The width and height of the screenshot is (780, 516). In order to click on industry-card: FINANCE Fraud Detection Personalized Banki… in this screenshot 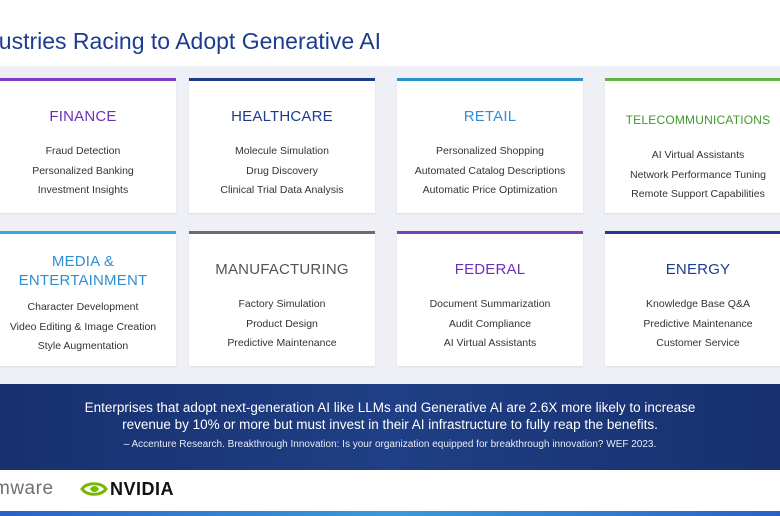, I will do `click(88, 145)`.